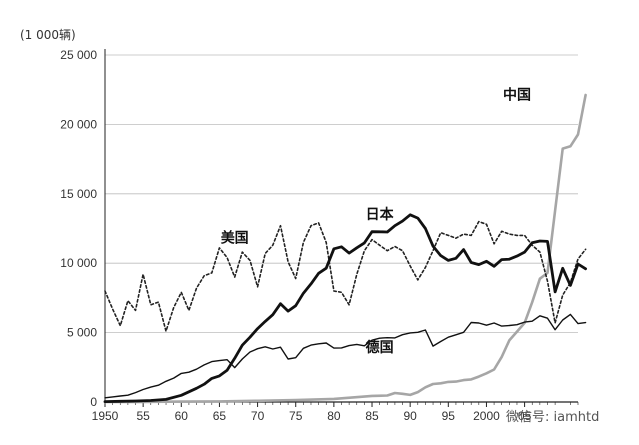 The width and height of the screenshot is (639, 445). Describe the element at coordinates (78, 263) in the screenshot. I see `y-tick-label: 10 000` at that location.